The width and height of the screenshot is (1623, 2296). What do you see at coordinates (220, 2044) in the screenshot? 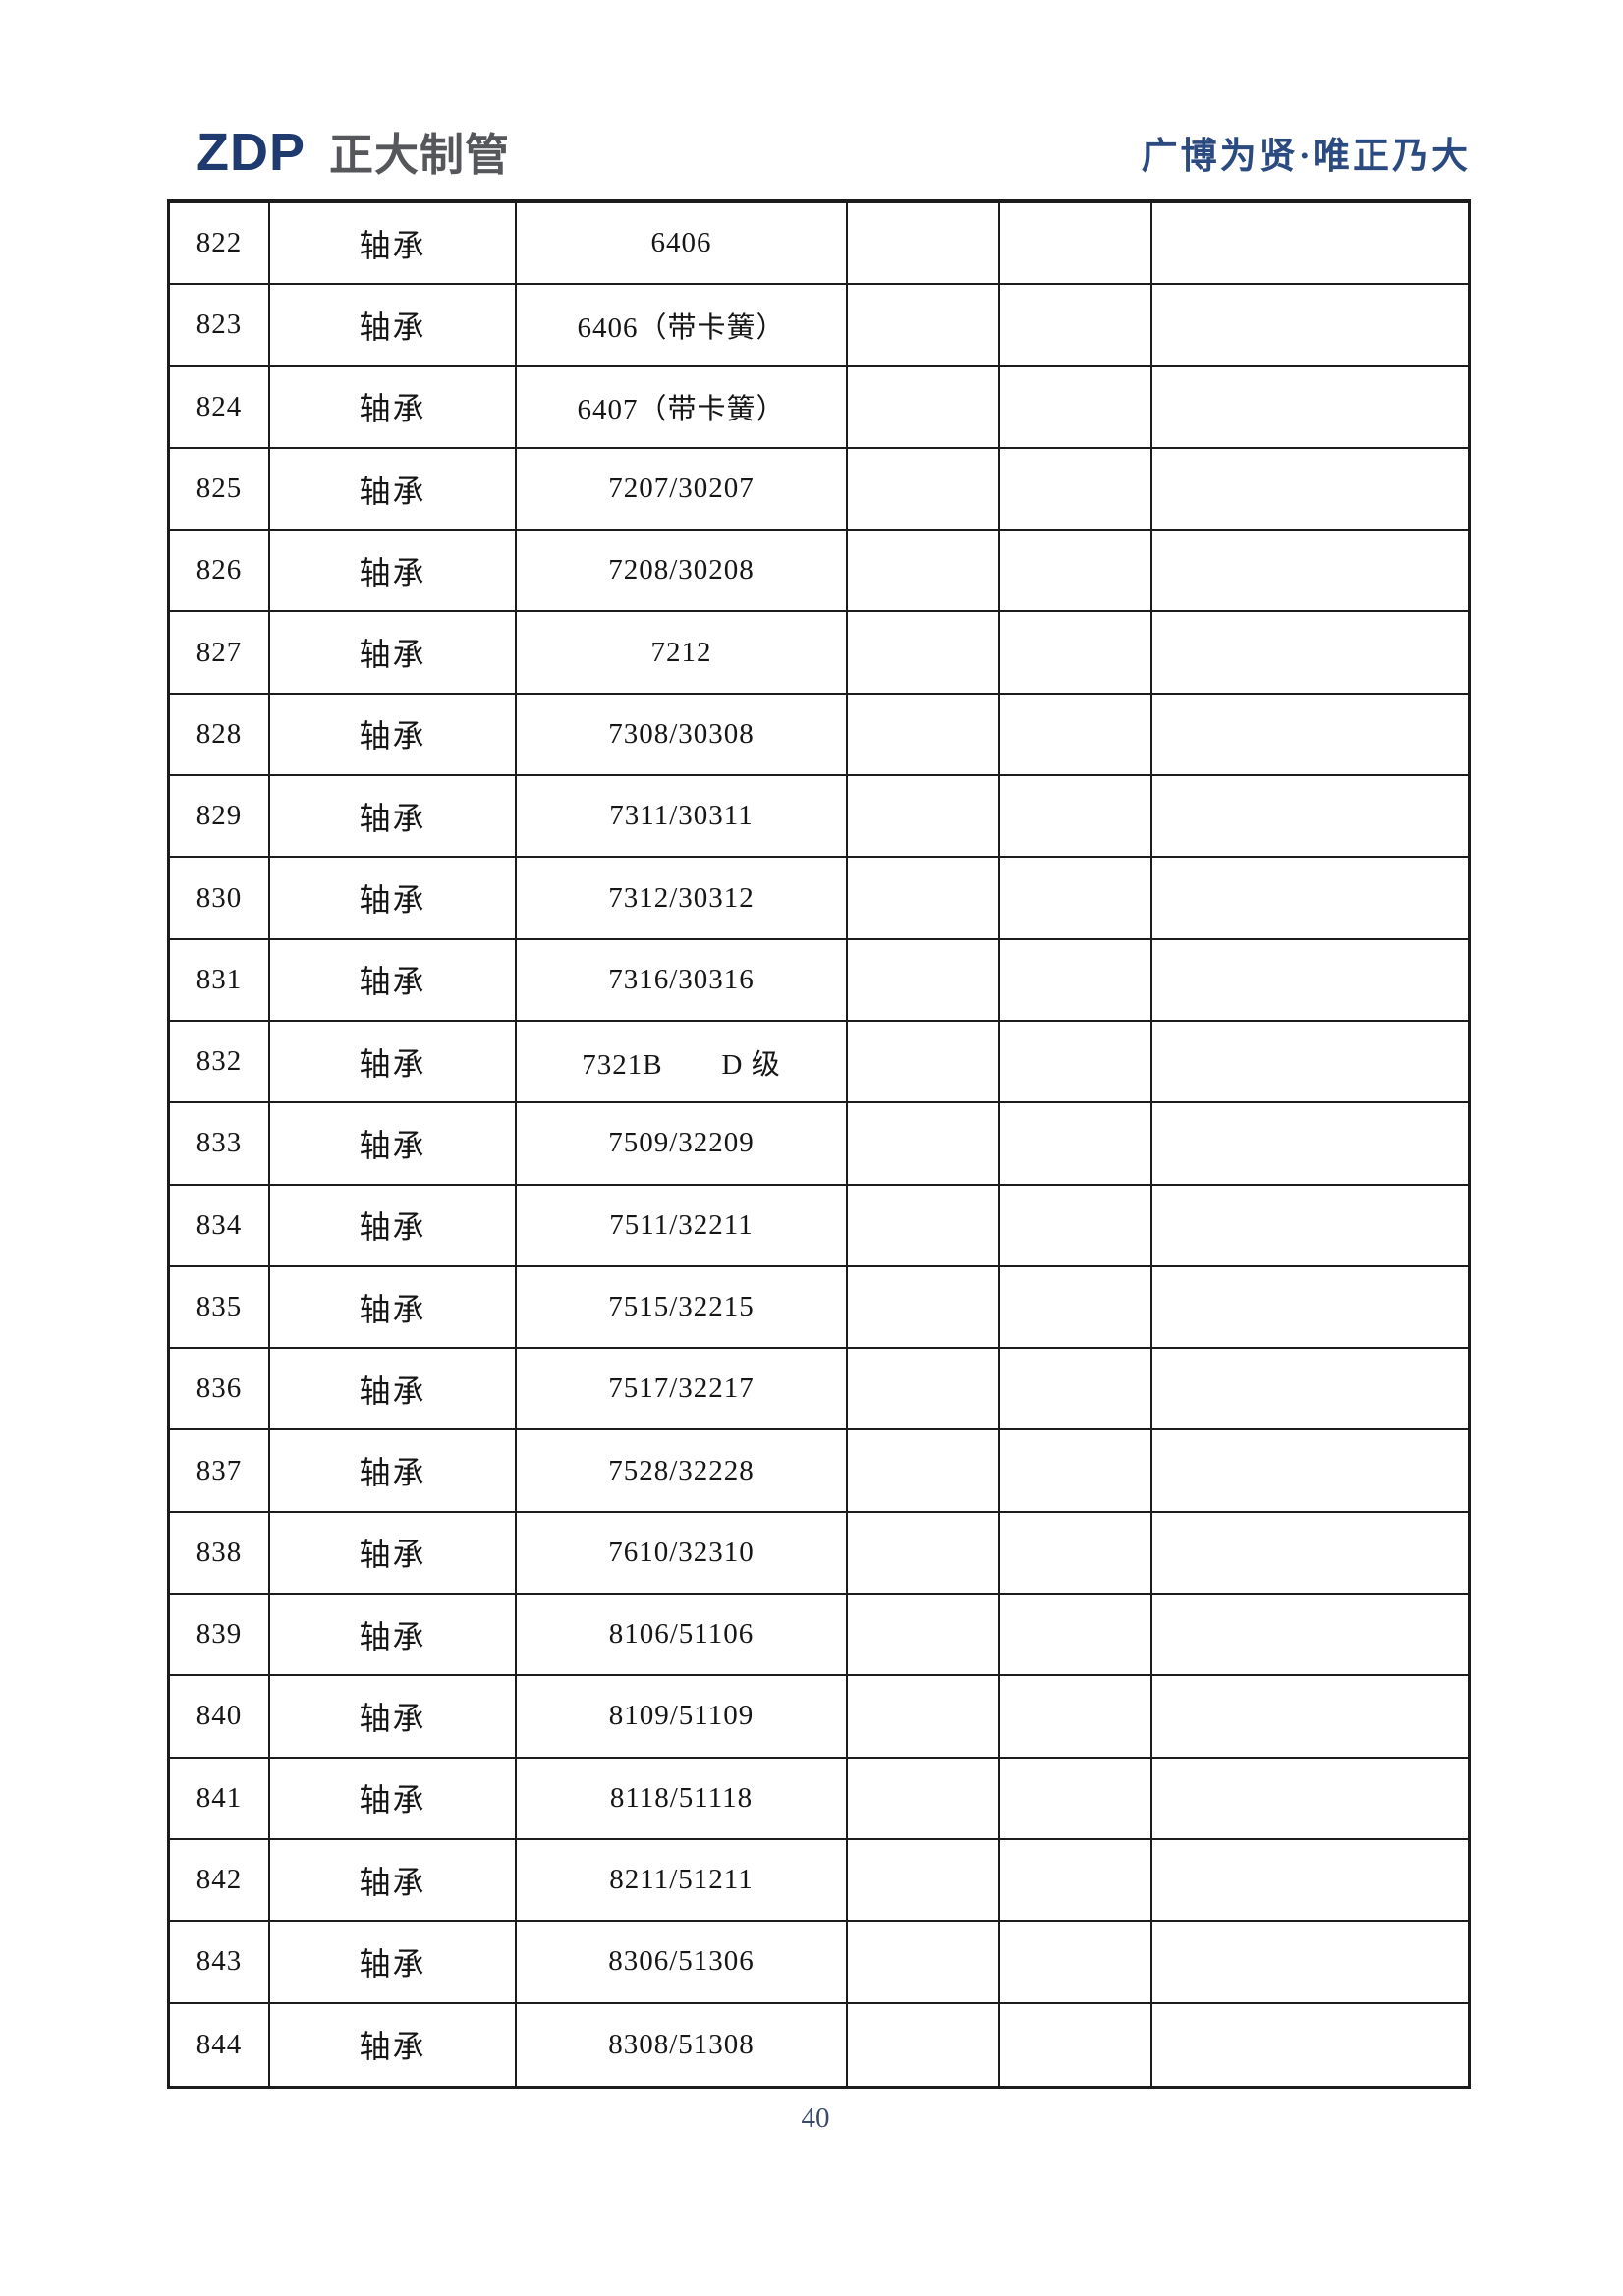
I see `cell-row-number: 844` at bounding box center [220, 2044].